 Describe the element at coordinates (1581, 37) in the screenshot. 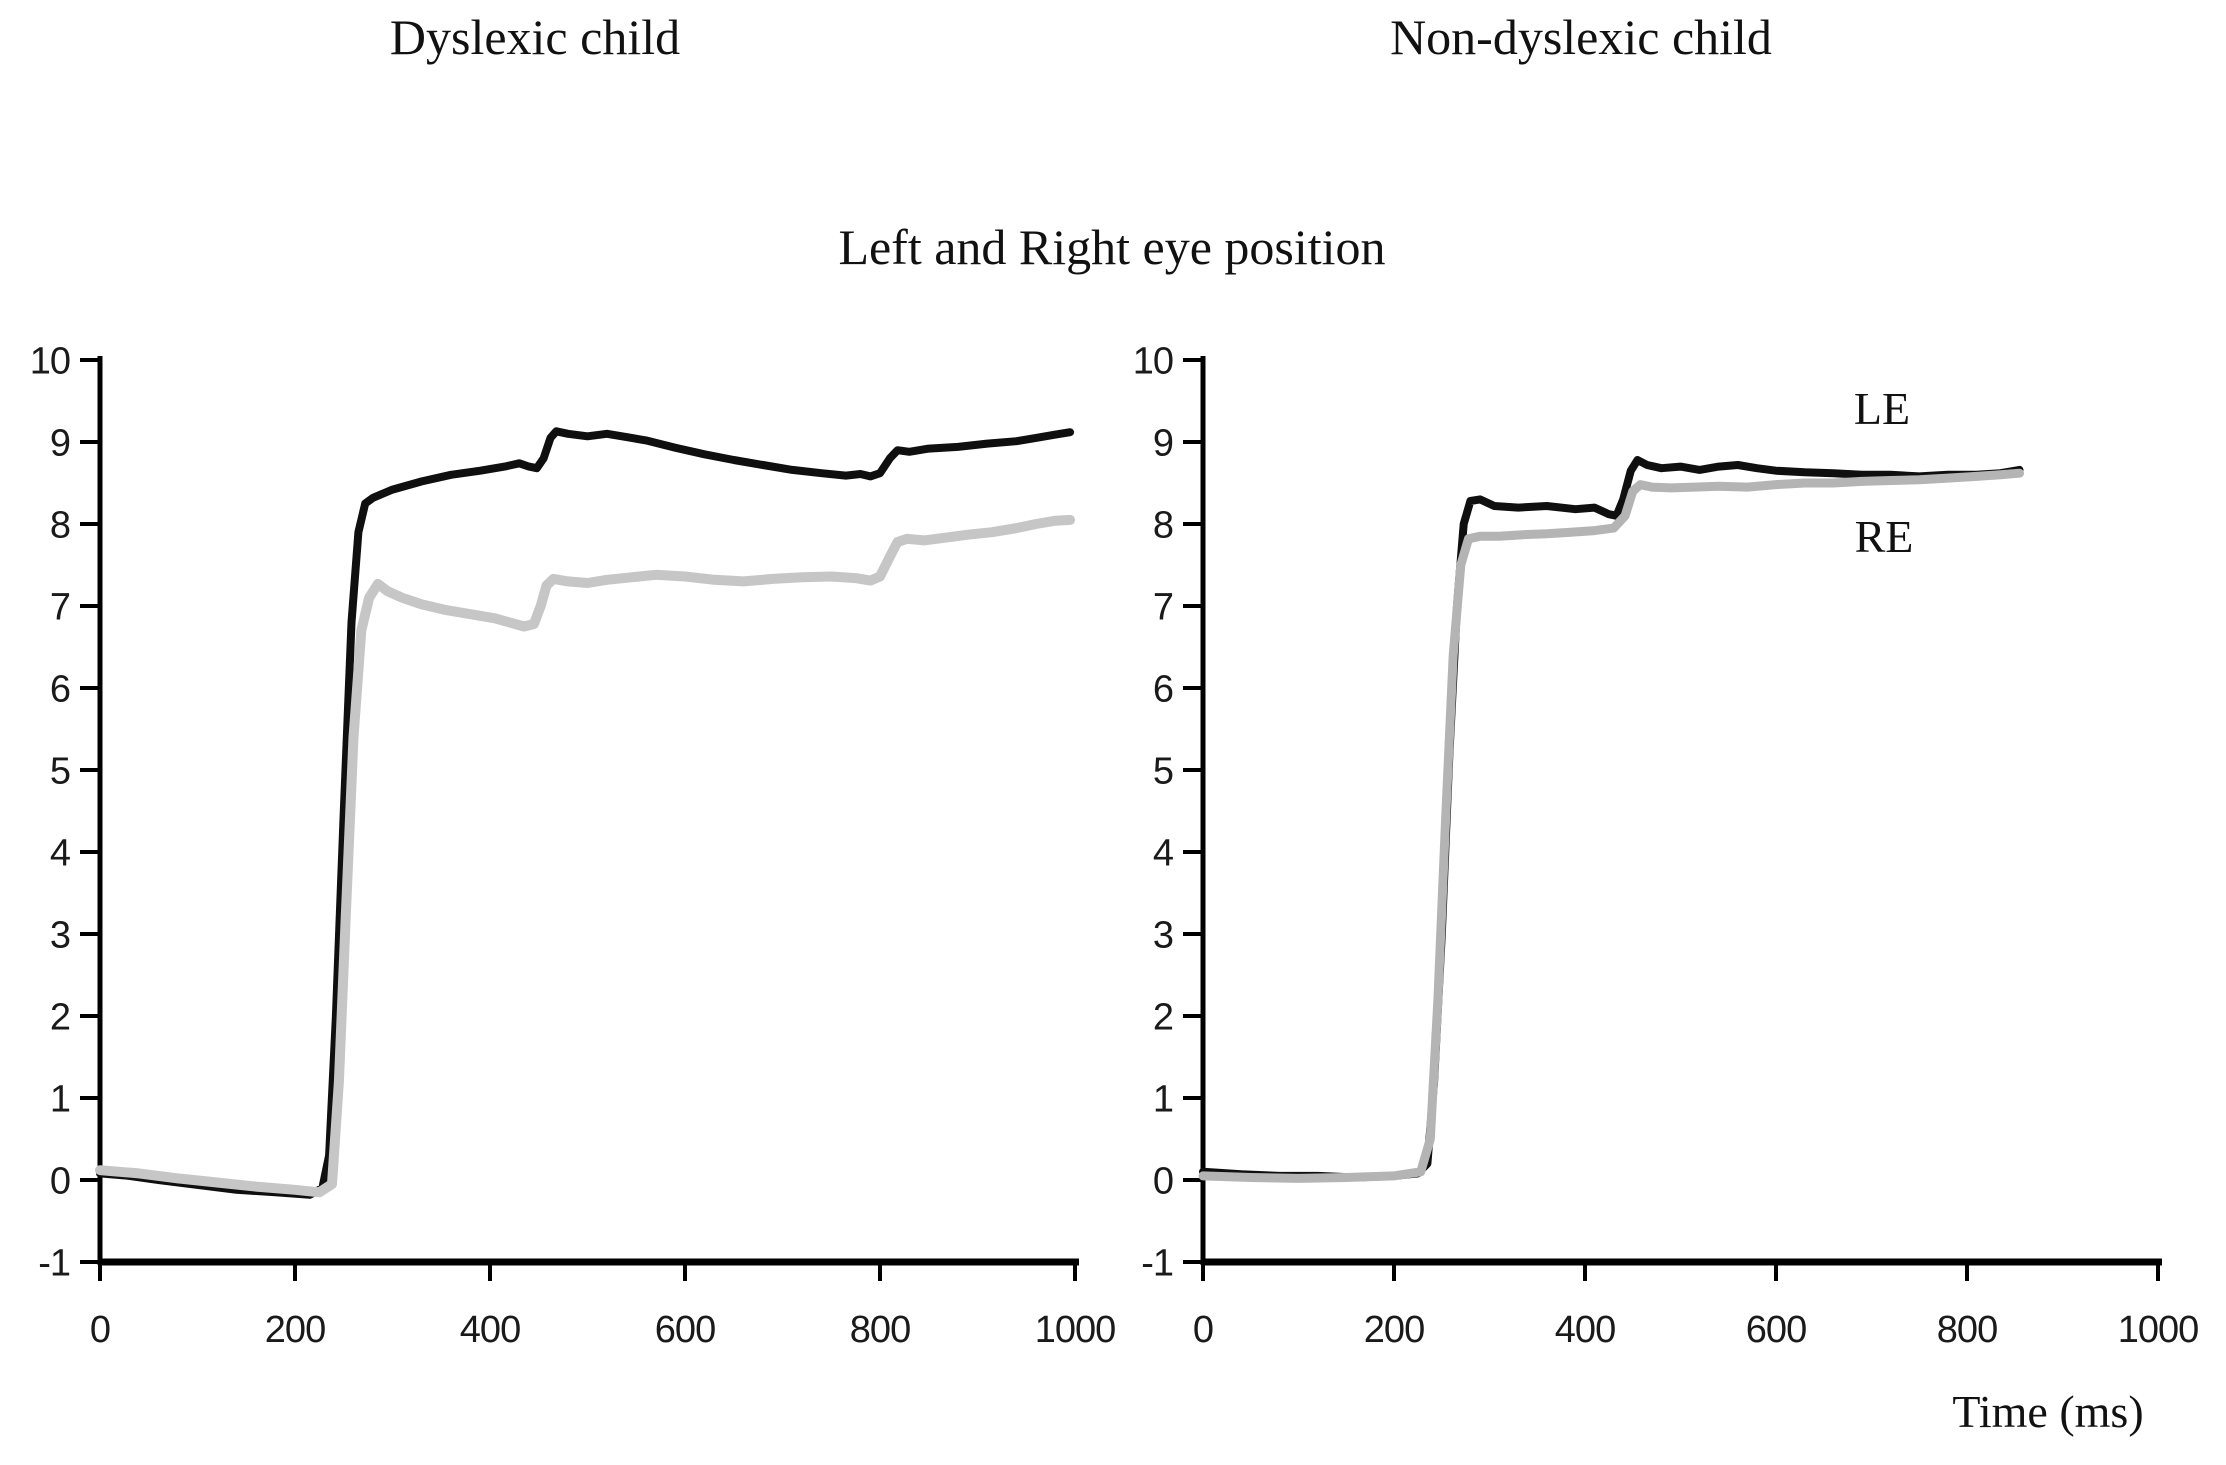

I see `right-panel-title: Non-dyslexic child` at that location.